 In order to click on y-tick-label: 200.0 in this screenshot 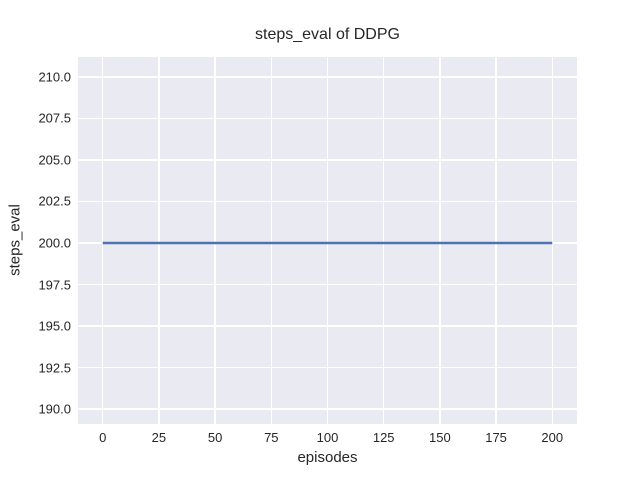, I will do `click(54, 243)`.